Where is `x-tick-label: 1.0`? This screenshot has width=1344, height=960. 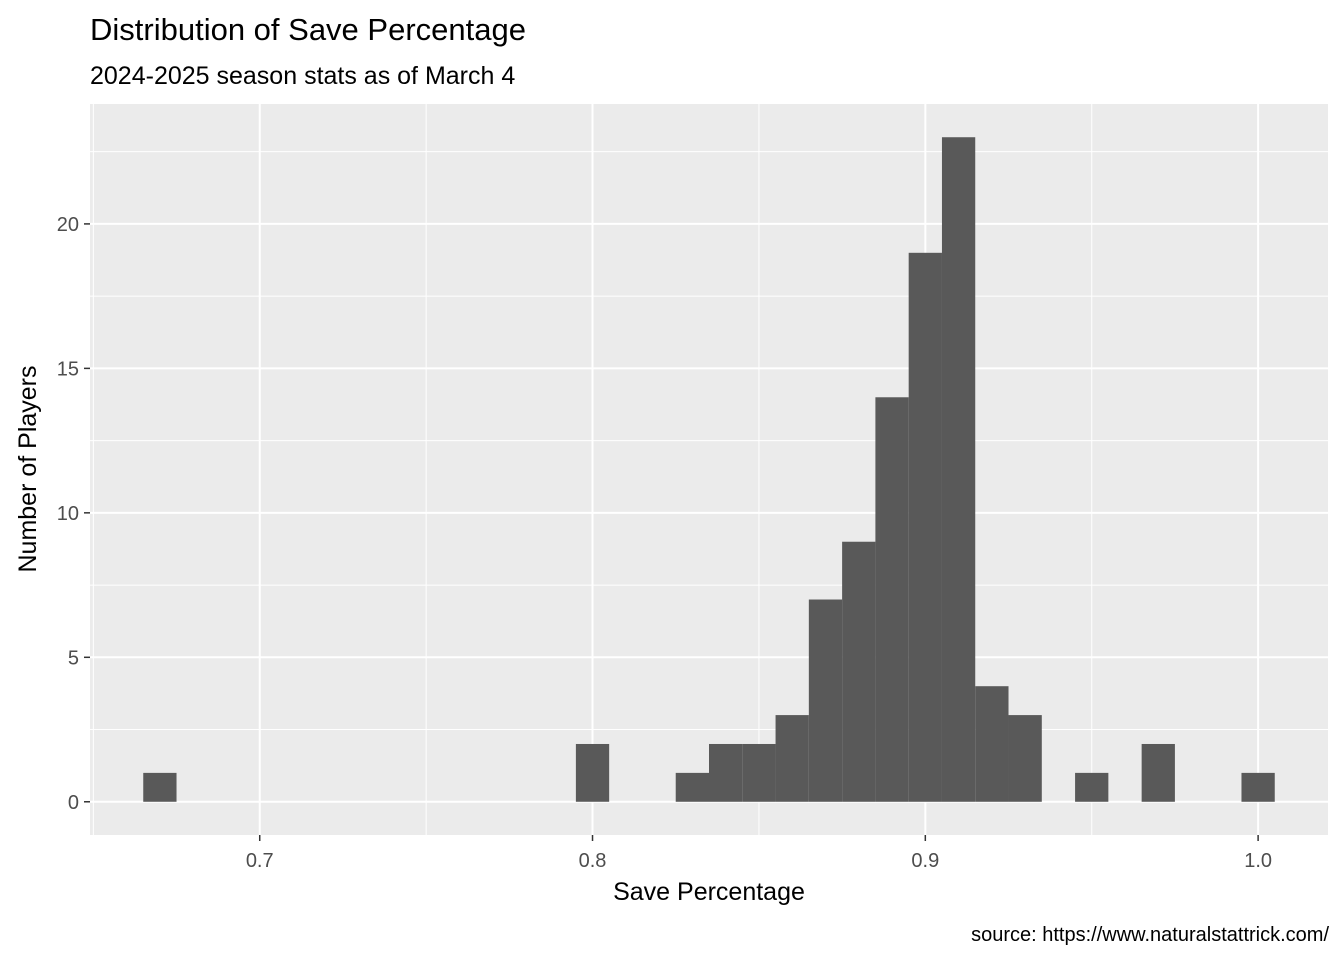
x-tick-label: 1.0 is located at coordinates (1258, 861).